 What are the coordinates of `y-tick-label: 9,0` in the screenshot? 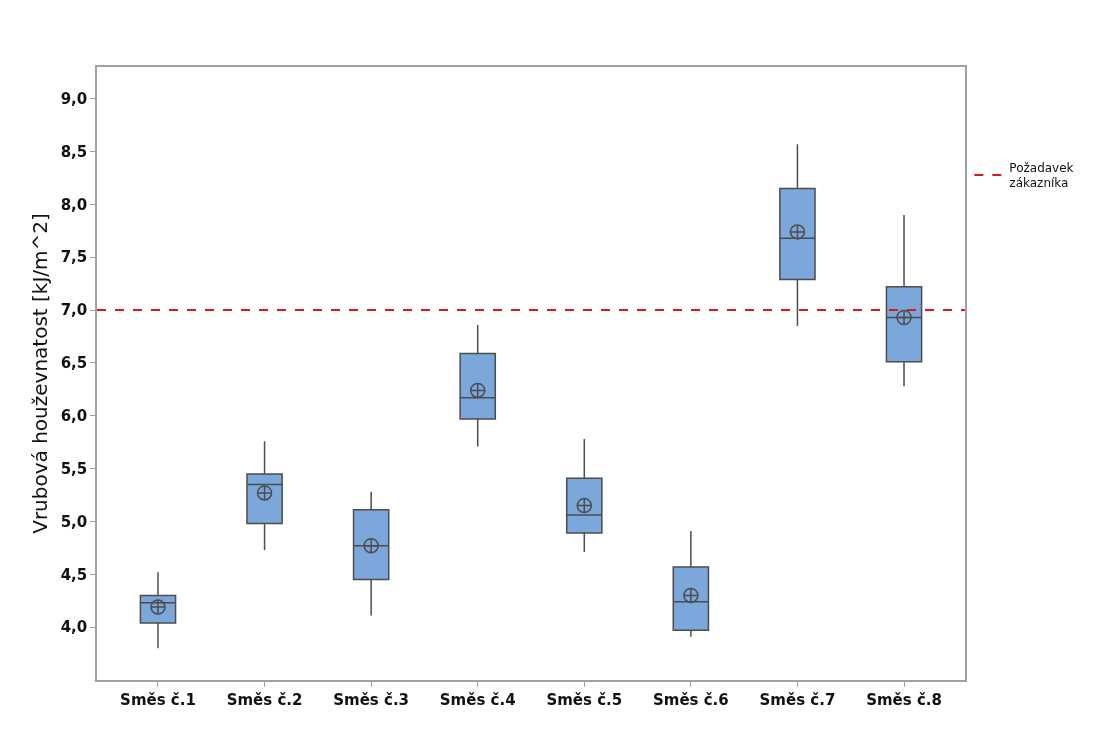 It's located at (74, 98).